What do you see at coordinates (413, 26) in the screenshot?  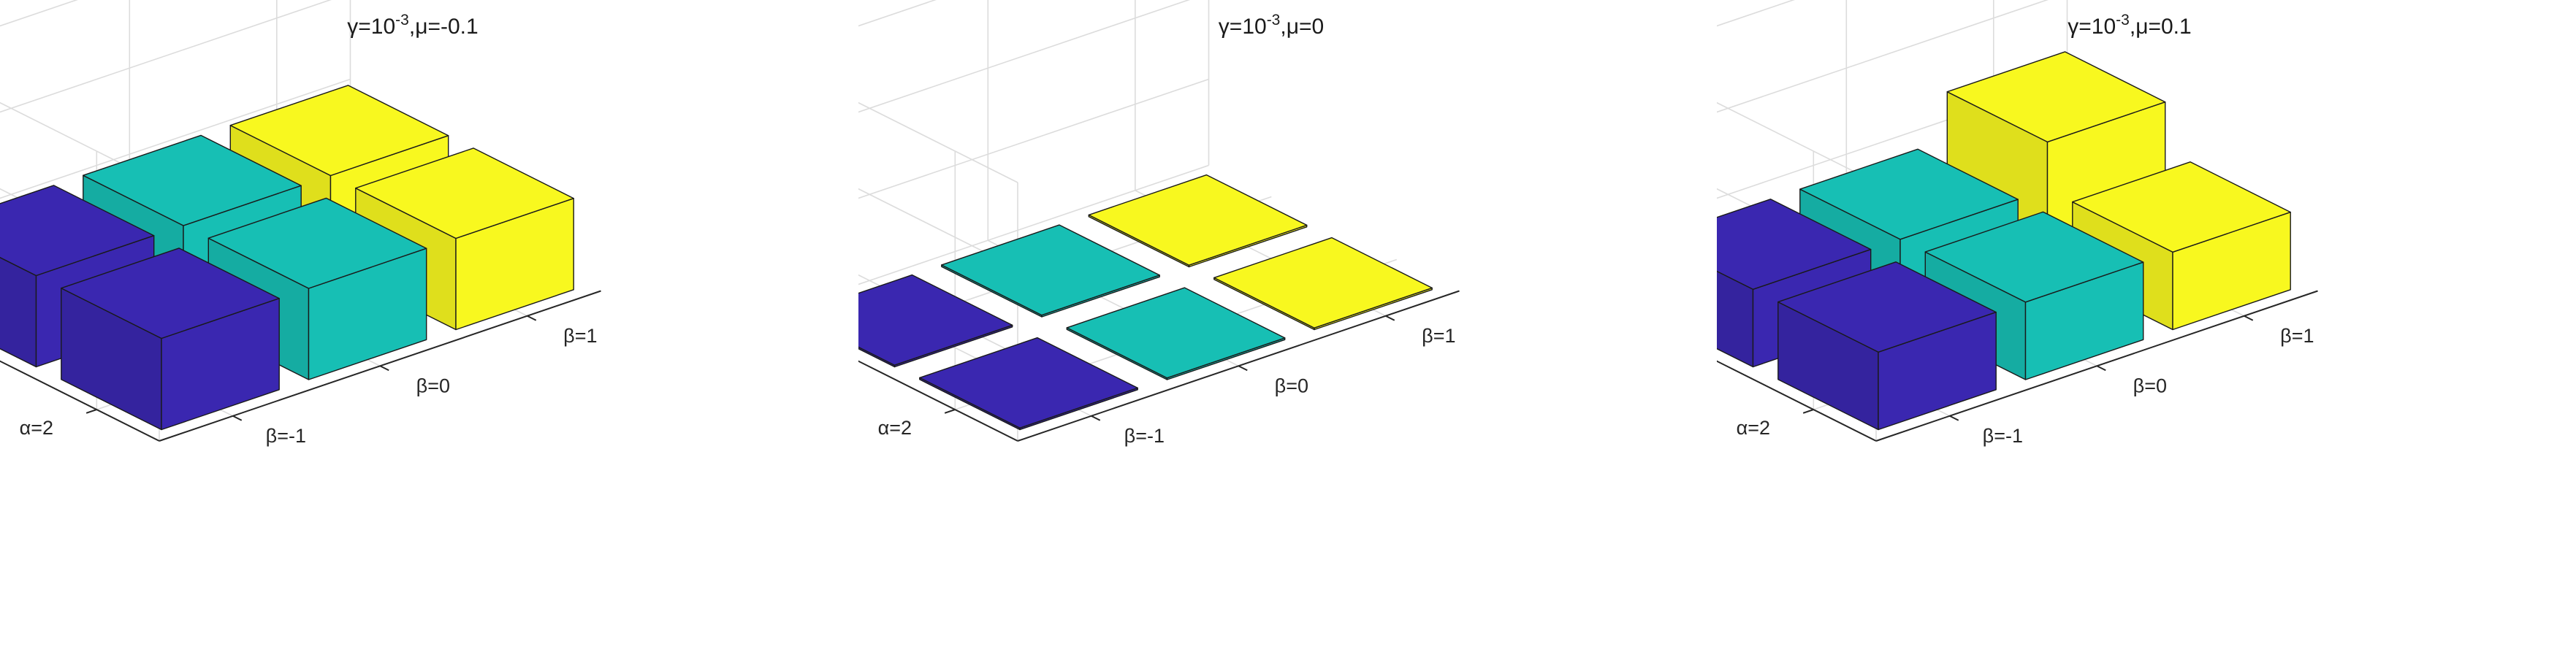 I see `chart-title: γ=10-3,μ=-0.1` at bounding box center [413, 26].